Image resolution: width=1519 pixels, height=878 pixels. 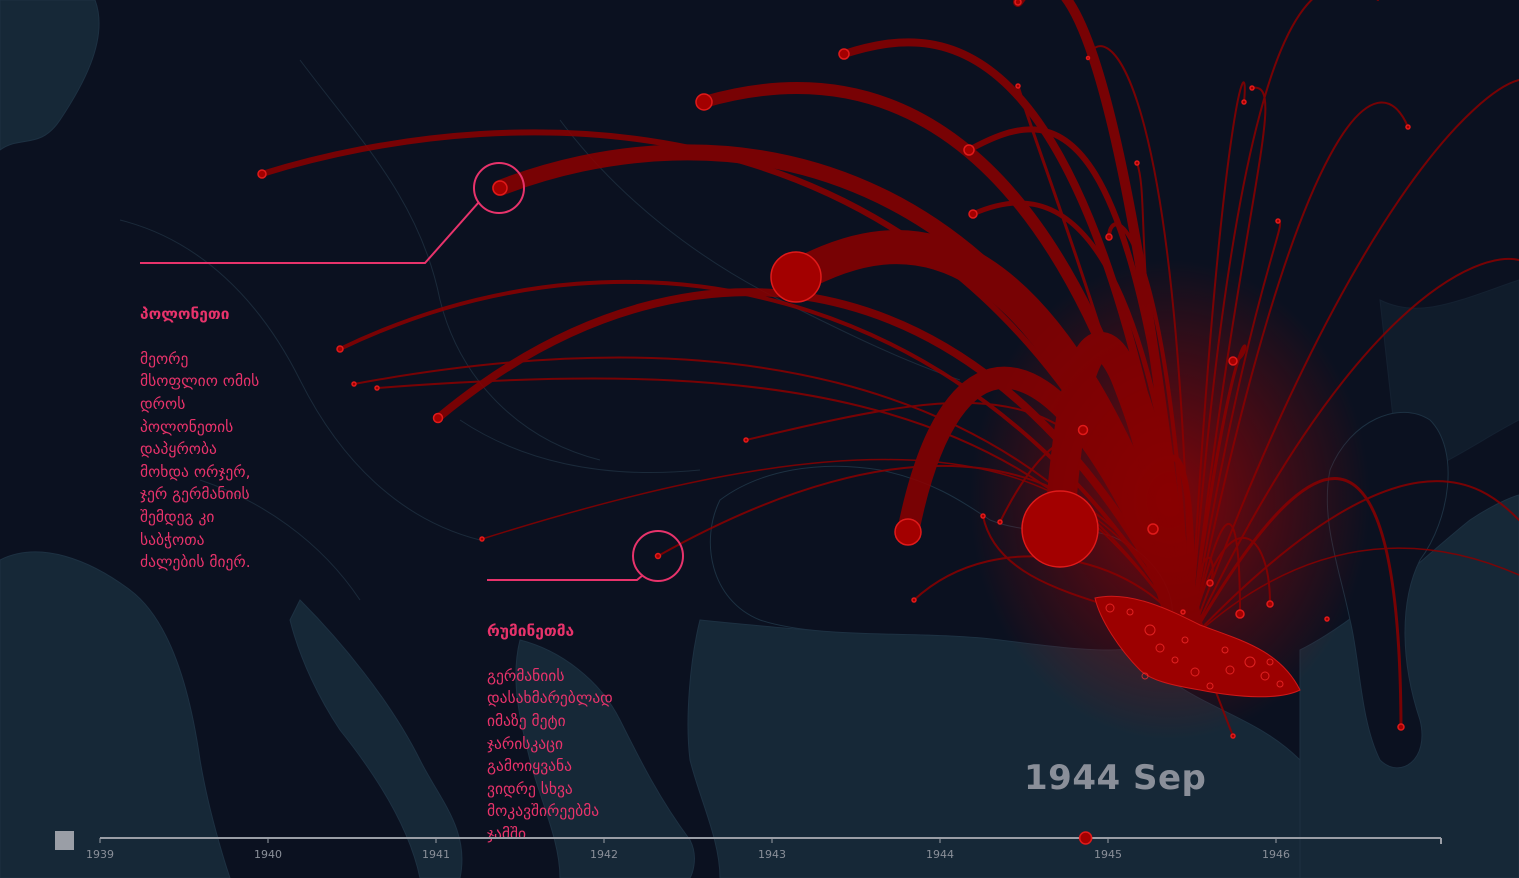 What do you see at coordinates (436, 854) in the screenshot?
I see `timeline-year-label: 1941` at bounding box center [436, 854].